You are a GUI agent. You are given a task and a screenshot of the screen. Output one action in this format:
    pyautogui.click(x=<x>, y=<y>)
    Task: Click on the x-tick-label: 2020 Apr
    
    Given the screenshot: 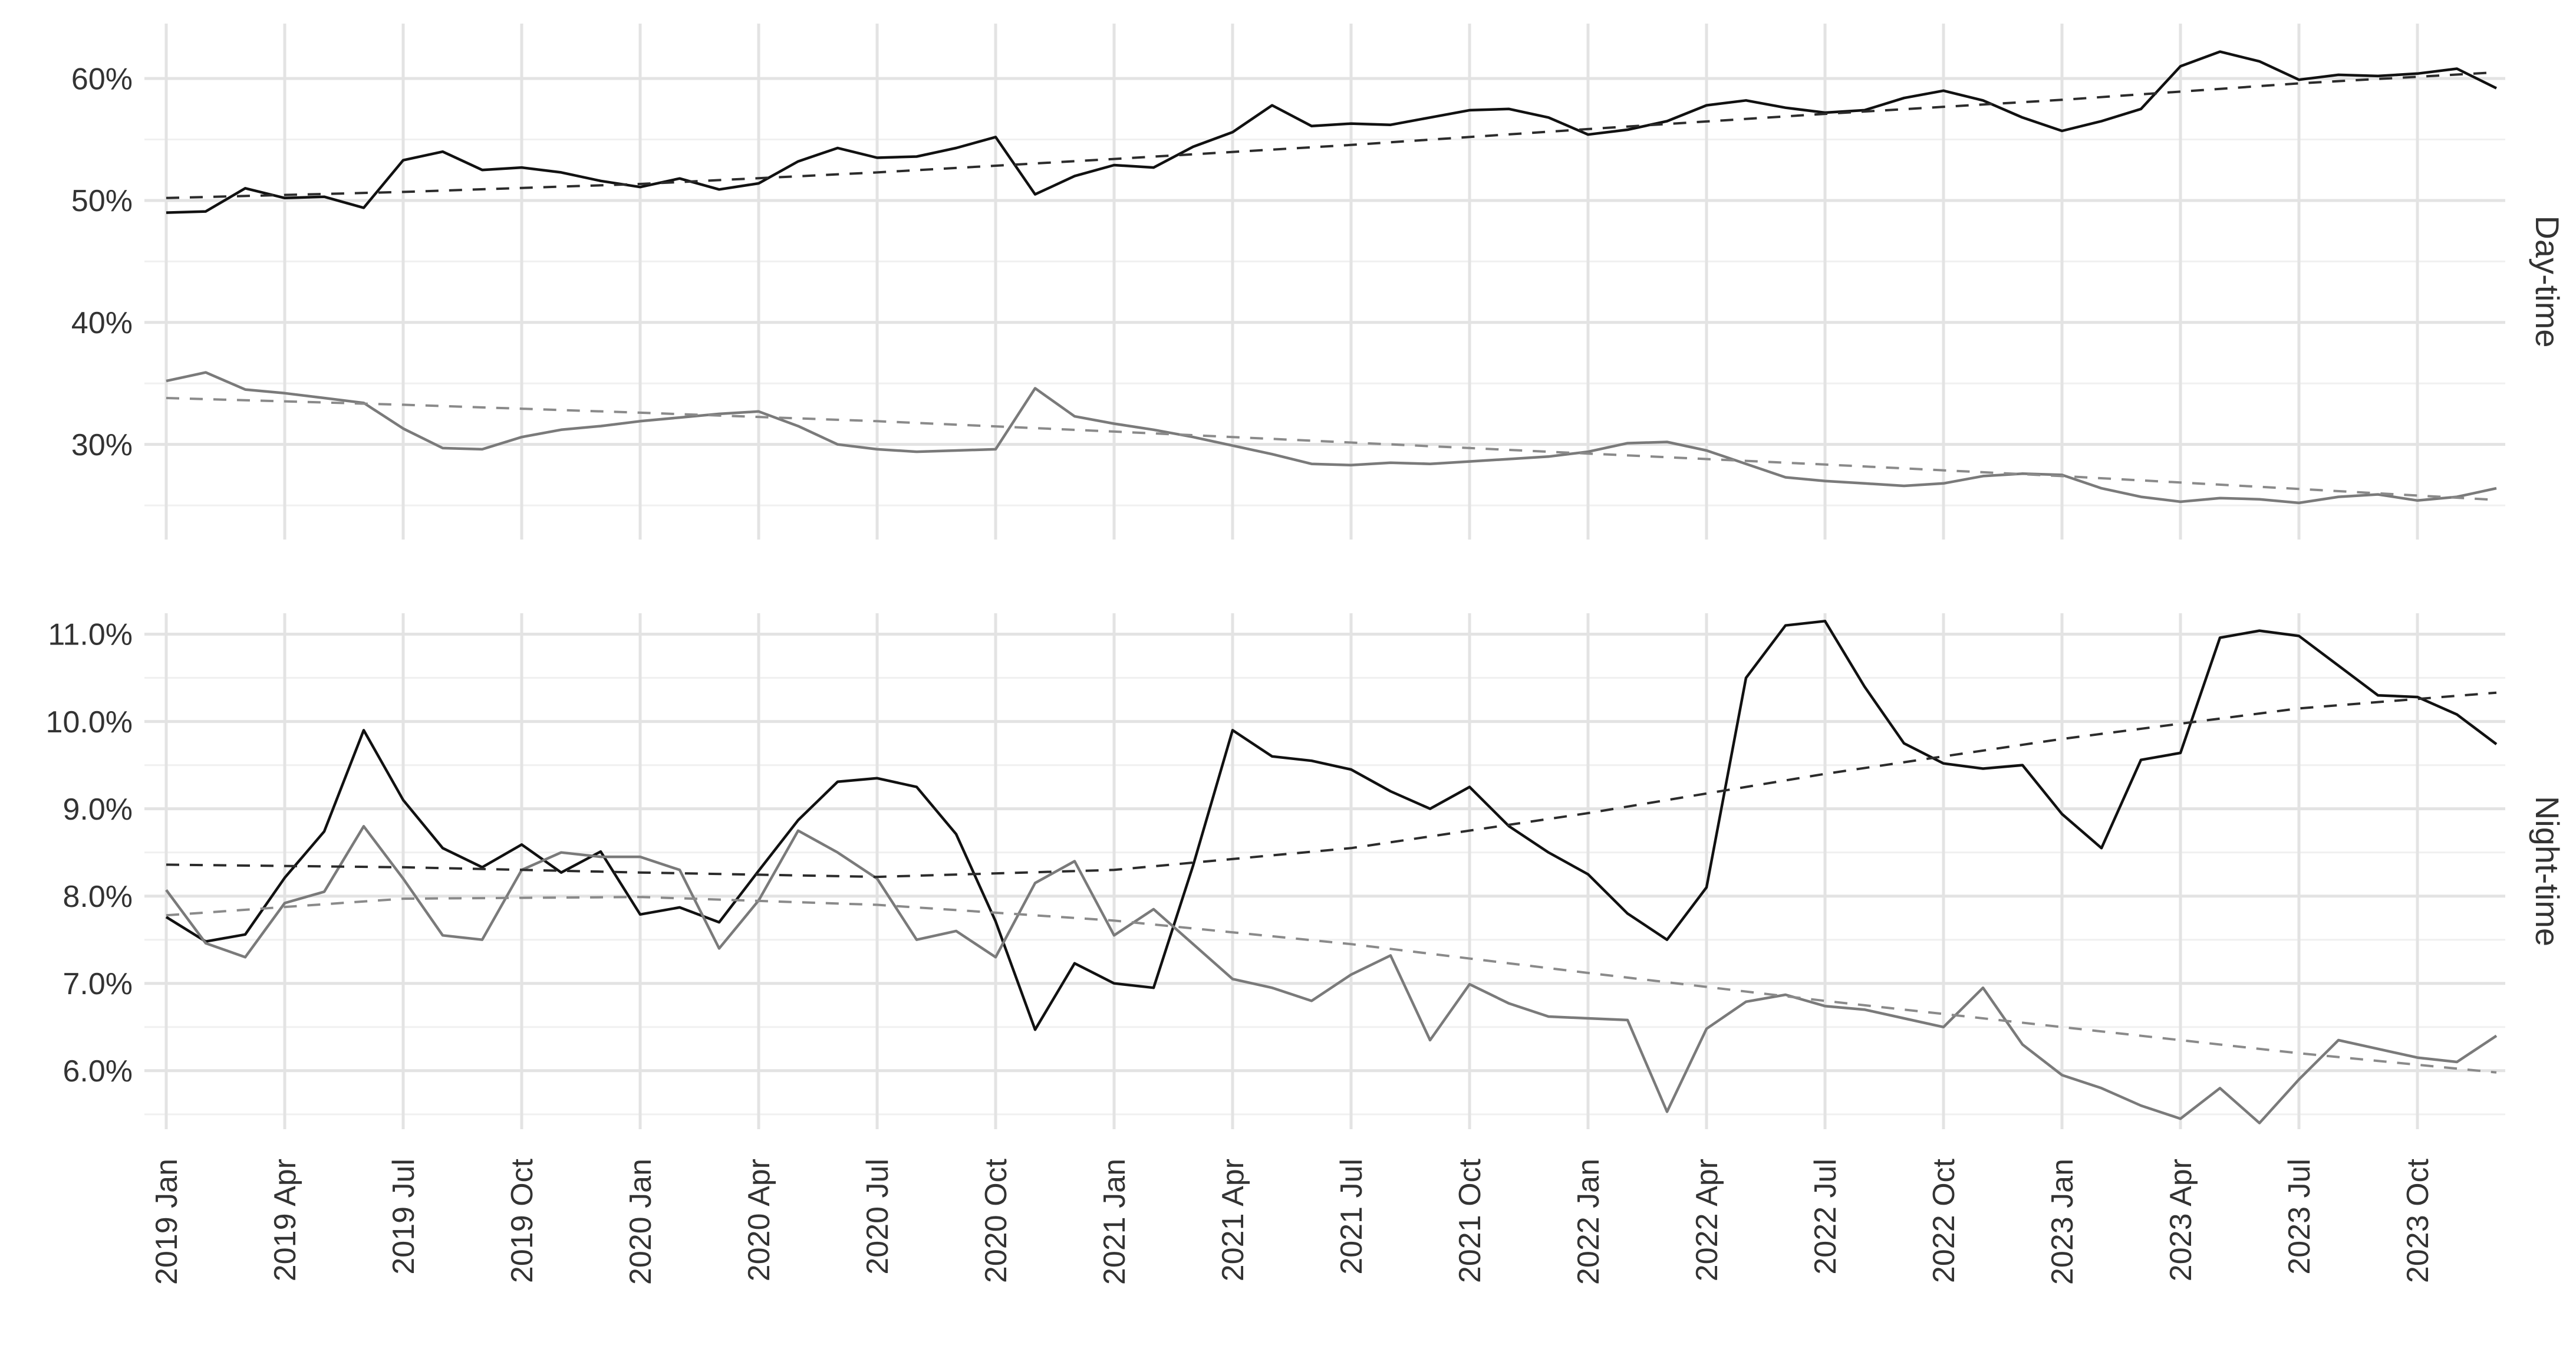 What is the action you would take?
    pyautogui.click(x=759, y=1220)
    